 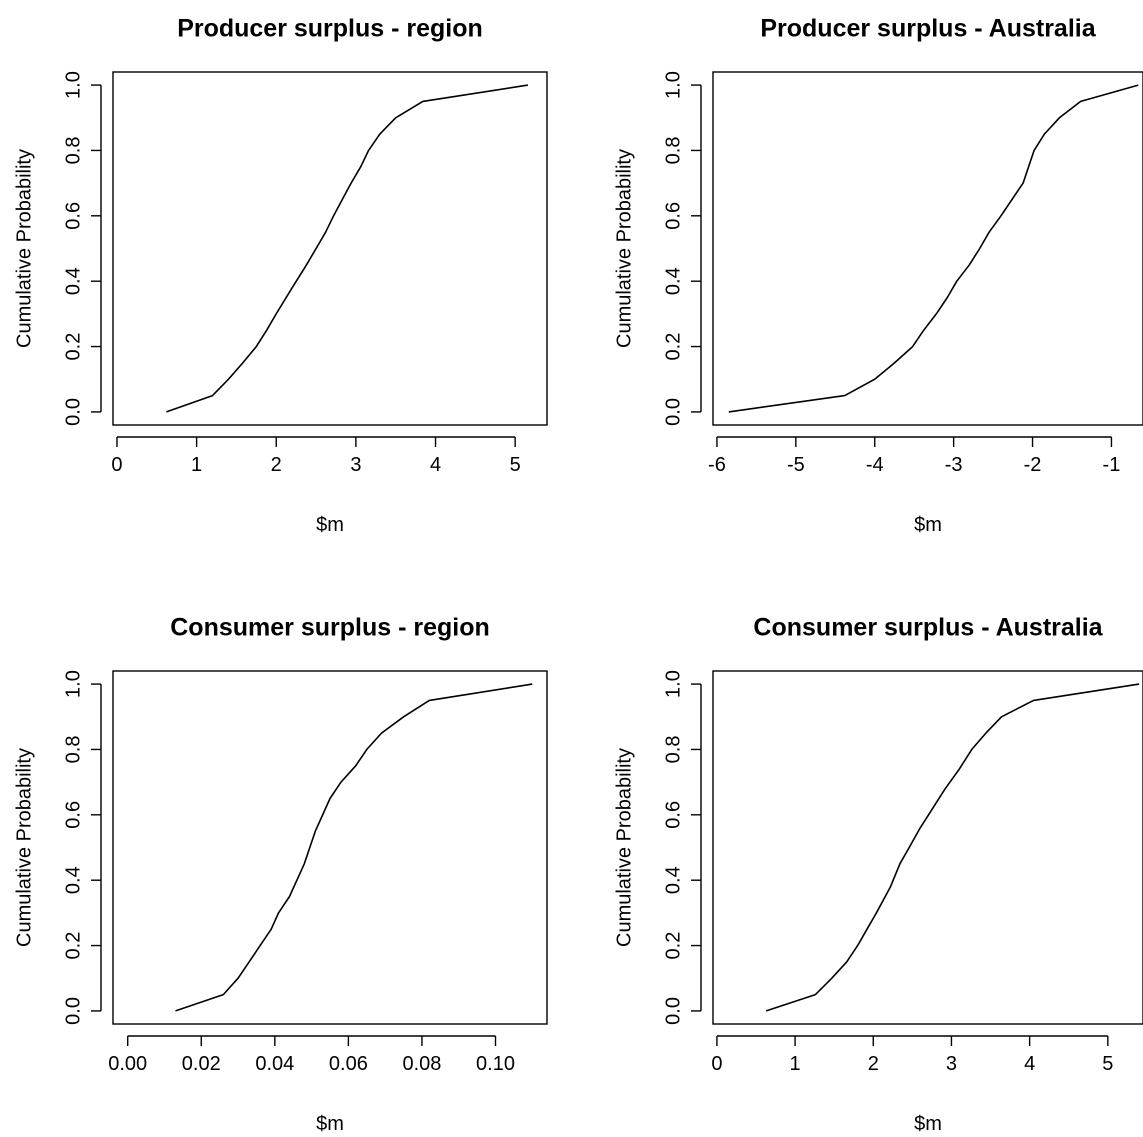 I want to click on chart-title: Consumer surplus - Australia, so click(x=928, y=628).